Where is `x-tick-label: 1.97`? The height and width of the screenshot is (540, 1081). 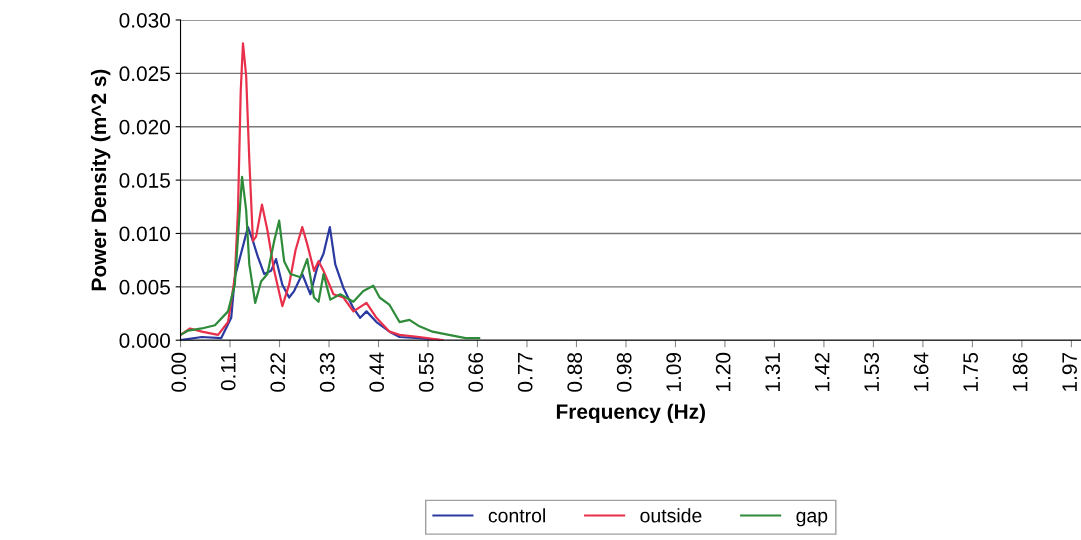 x-tick-label: 1.97 is located at coordinates (1069, 372).